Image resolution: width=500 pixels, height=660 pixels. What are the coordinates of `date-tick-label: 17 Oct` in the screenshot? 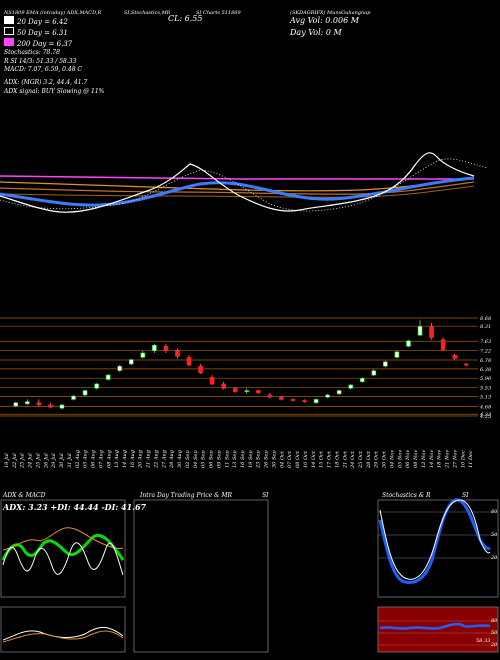 It's located at (330, 459).